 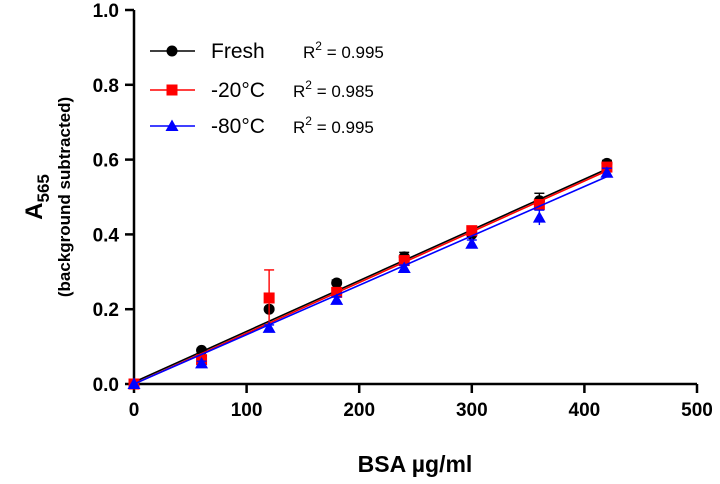 What do you see at coordinates (359, 410) in the screenshot?
I see `x-tick-label-2: 200` at bounding box center [359, 410].